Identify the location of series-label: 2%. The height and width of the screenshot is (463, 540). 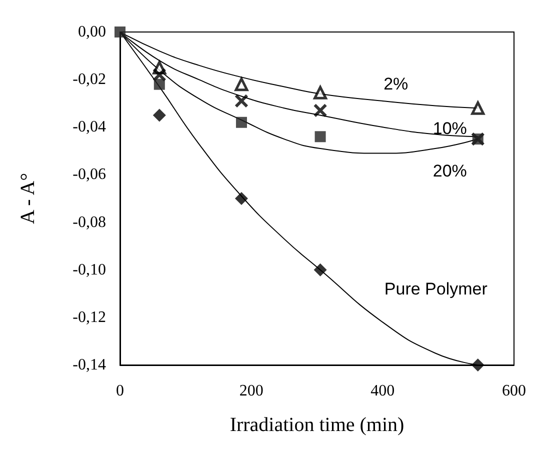
(396, 84).